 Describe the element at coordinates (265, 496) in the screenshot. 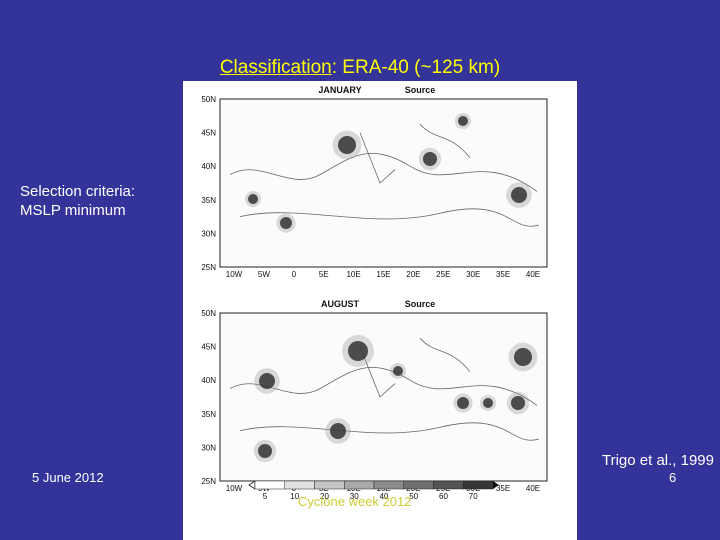

I see `colorbar-tick-label: 5` at that location.